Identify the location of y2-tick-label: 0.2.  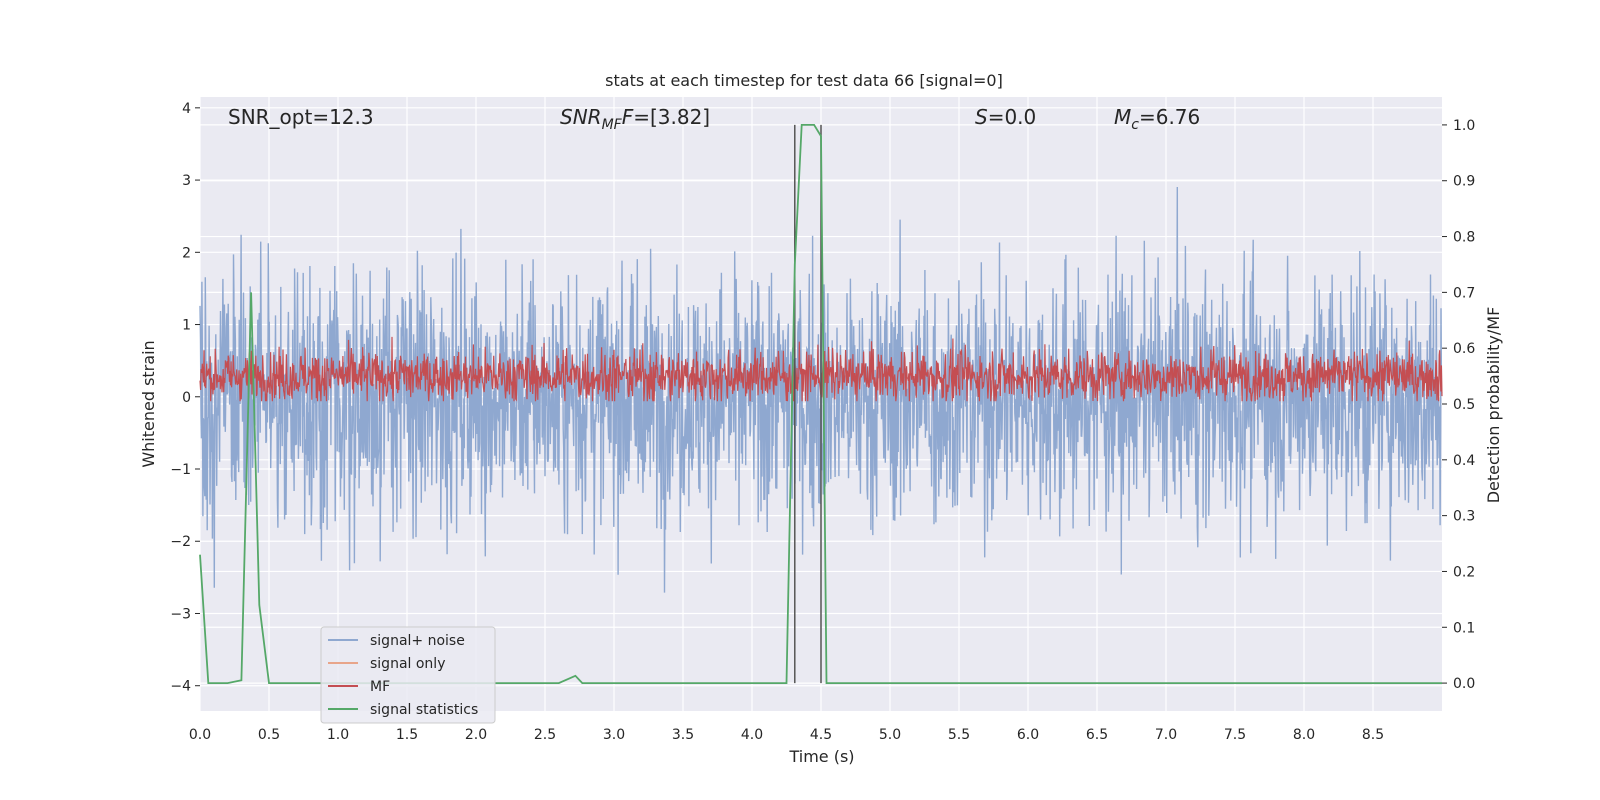
(1464, 572).